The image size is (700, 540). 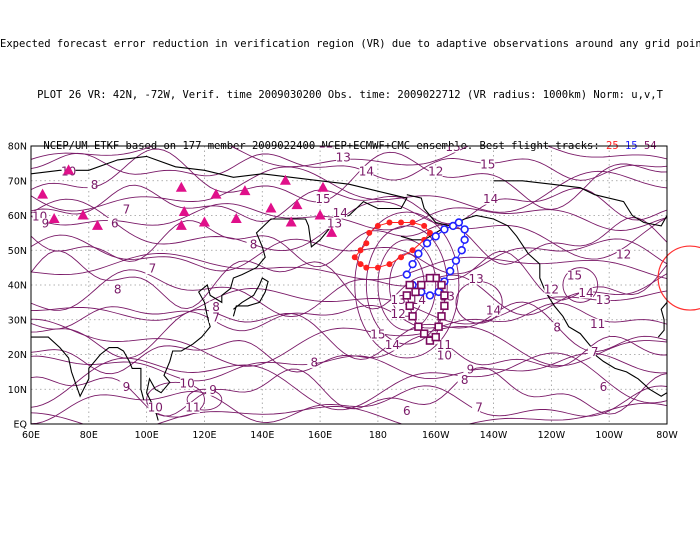 I want to click on lon-label: 180, so click(x=378, y=435).